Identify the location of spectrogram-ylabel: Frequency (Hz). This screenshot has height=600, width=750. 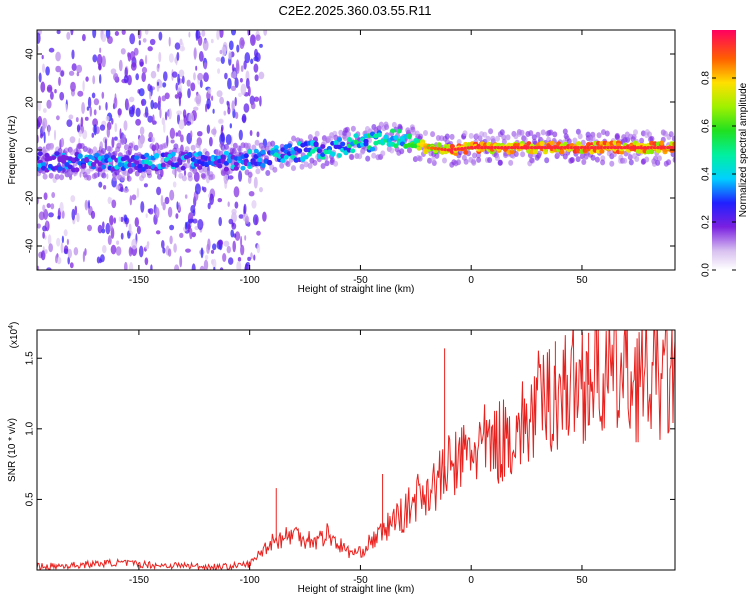
(12, 150).